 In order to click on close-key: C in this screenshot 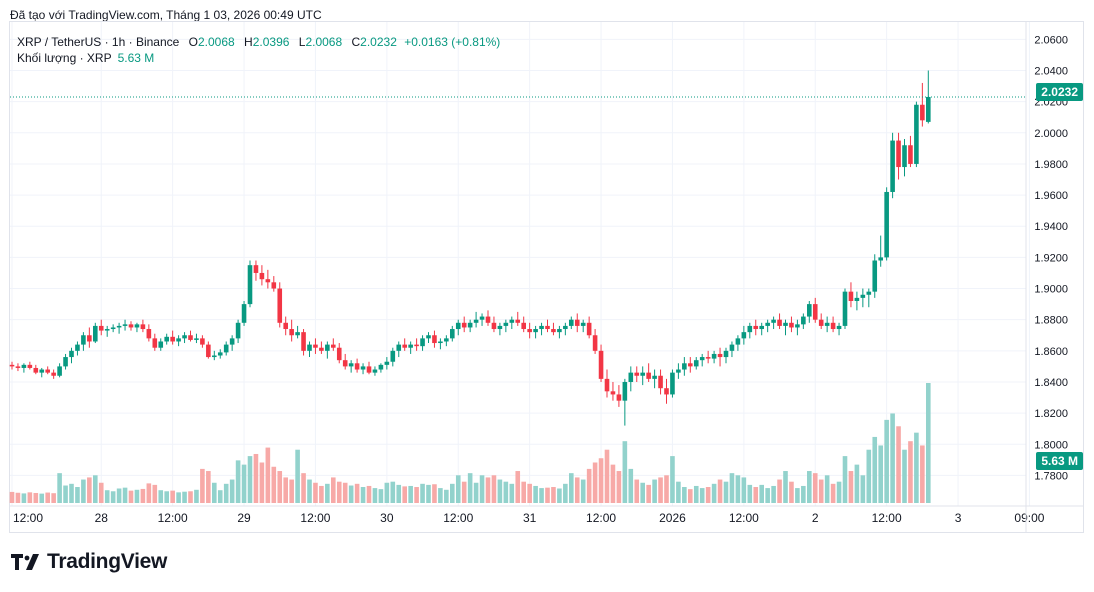, I will do `click(356, 42)`.